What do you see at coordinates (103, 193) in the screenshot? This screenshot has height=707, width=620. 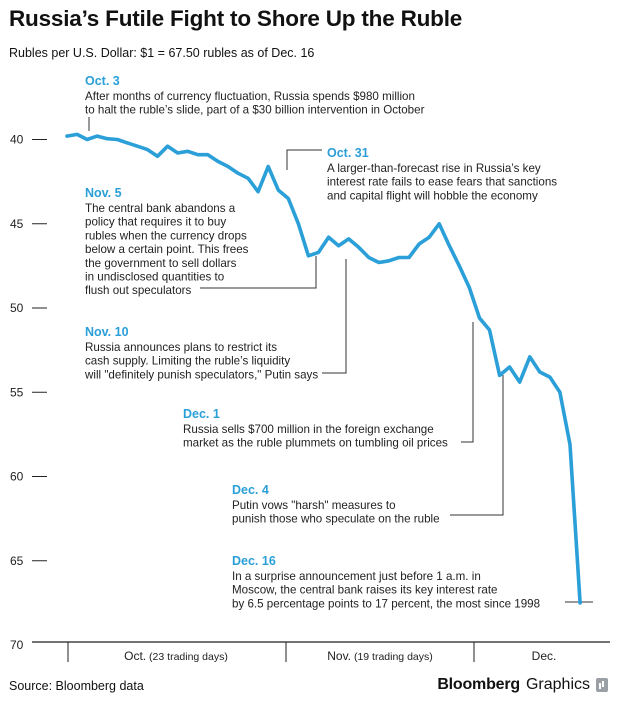 I see `annotation-date: Nov. 5` at bounding box center [103, 193].